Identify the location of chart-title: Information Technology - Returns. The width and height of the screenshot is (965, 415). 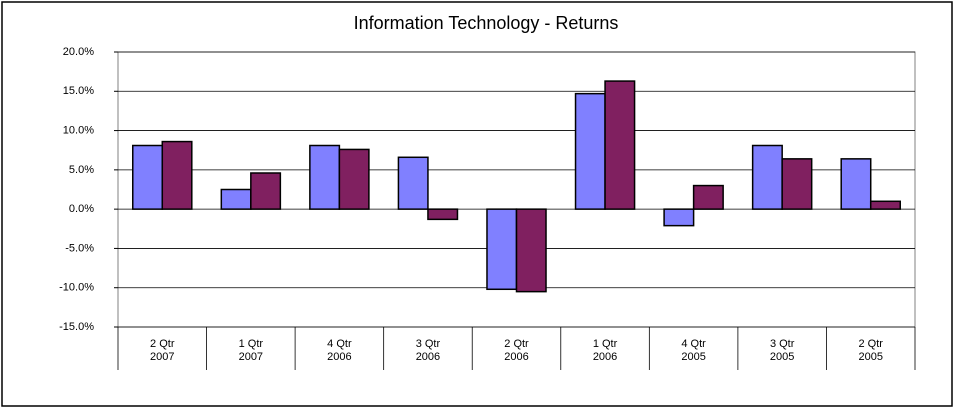
(486, 23).